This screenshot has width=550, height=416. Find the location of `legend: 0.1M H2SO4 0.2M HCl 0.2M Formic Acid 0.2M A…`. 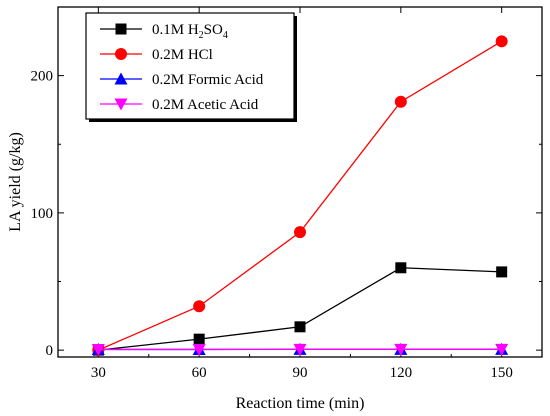

legend: 0.1M H2SO4 0.2M HCl 0.2M Formic Acid 0.2M A… is located at coordinates (191, 67).